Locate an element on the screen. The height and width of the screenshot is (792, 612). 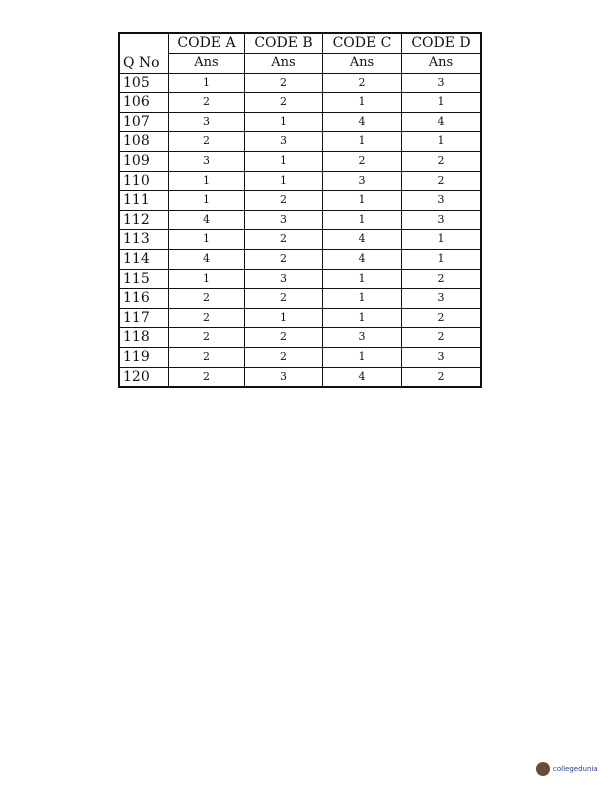
table-row: 107 3 1 4 4 is located at coordinates (300, 122).